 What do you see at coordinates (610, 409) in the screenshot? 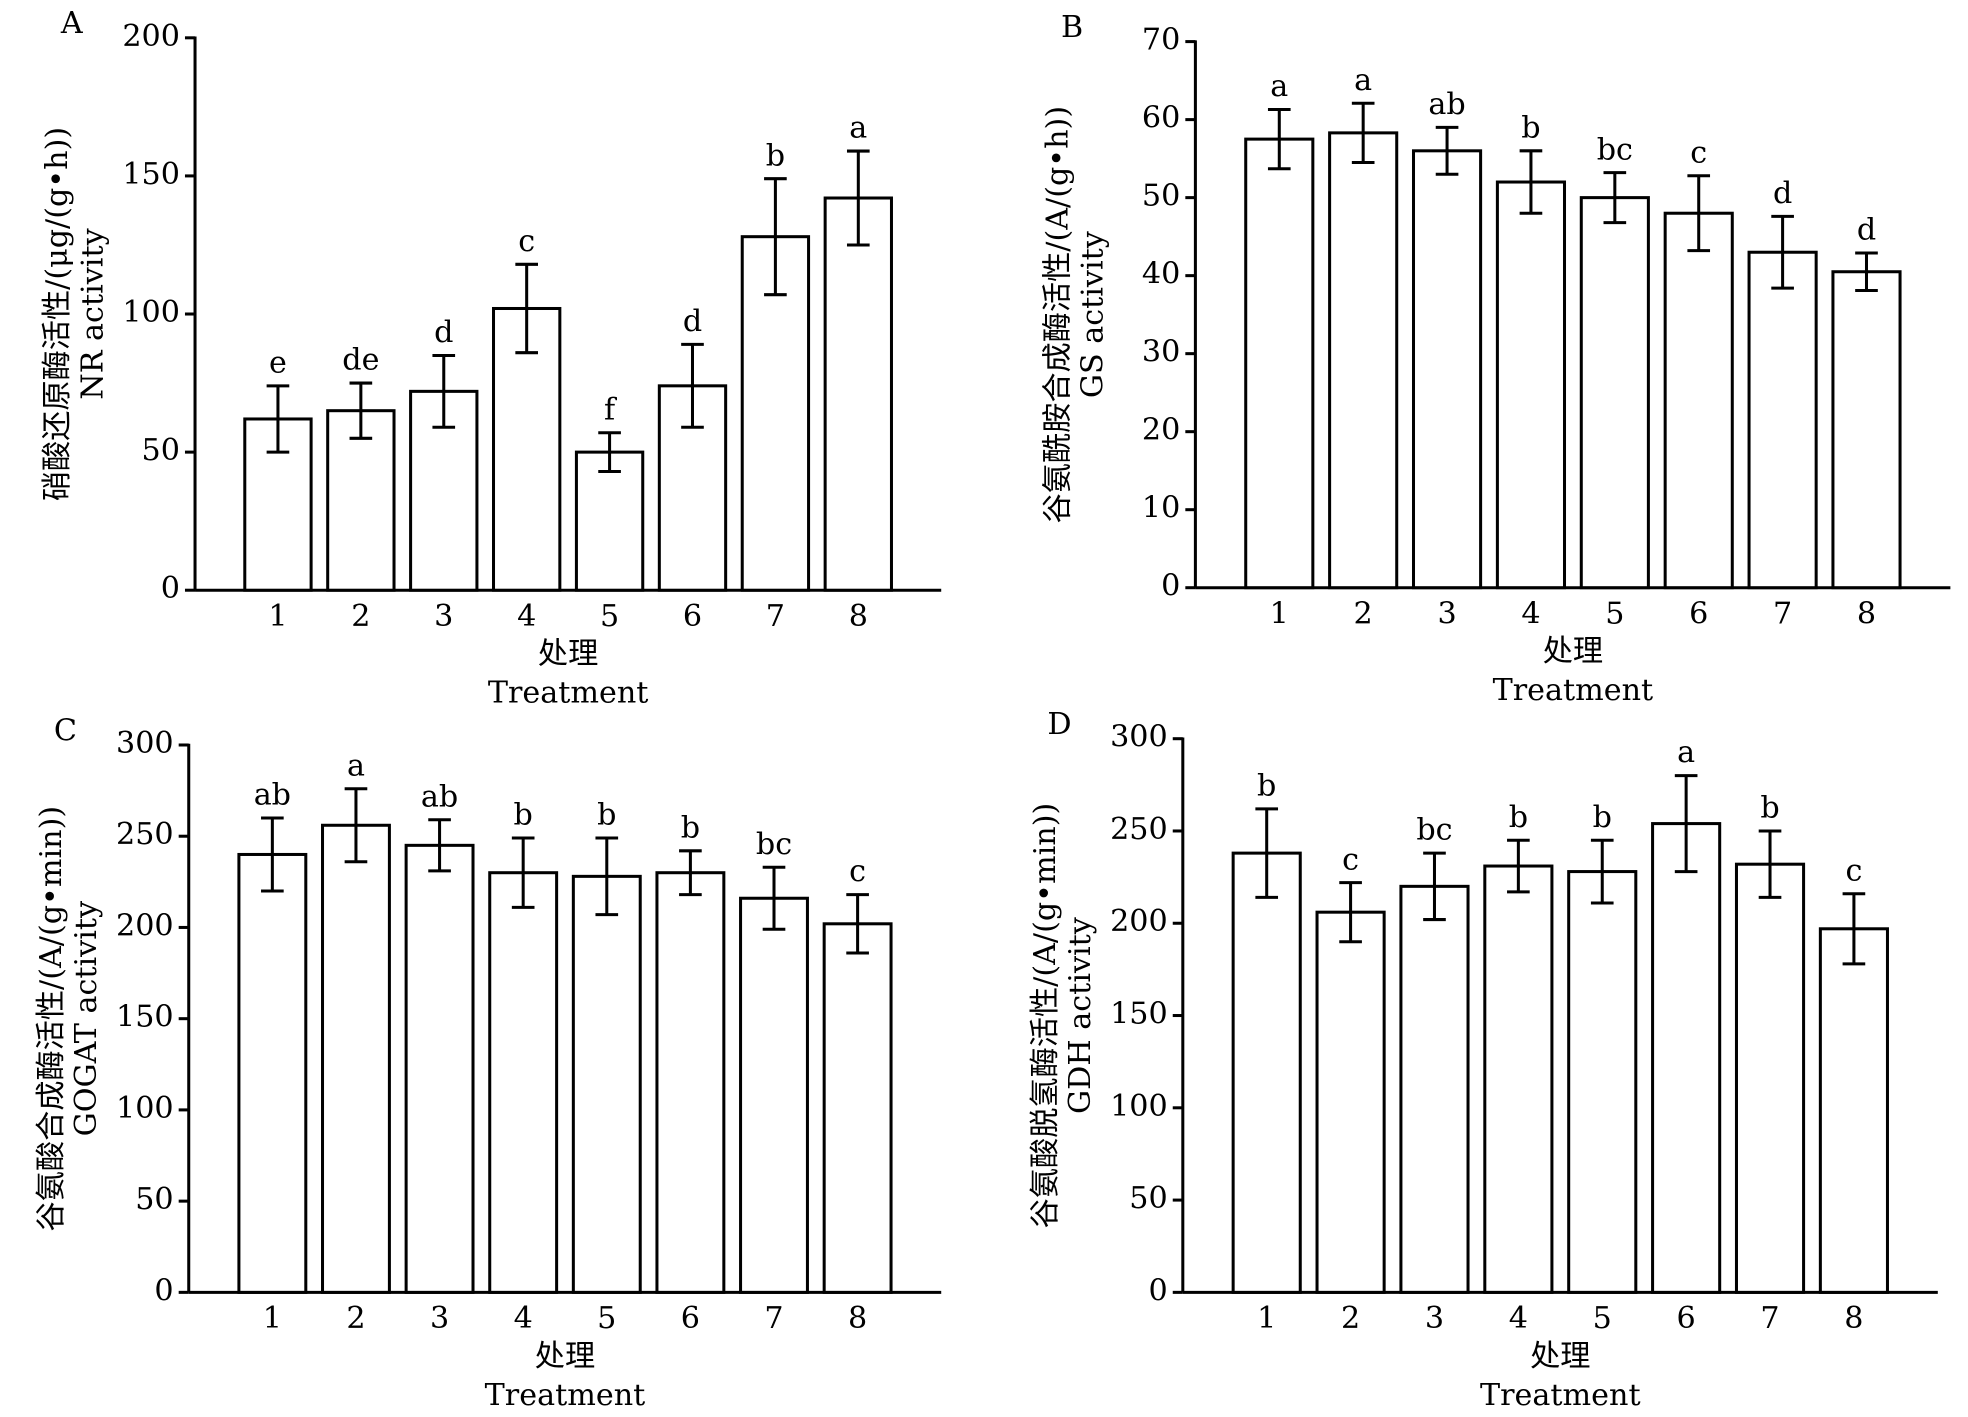
I see `significance-label: f` at bounding box center [610, 409].